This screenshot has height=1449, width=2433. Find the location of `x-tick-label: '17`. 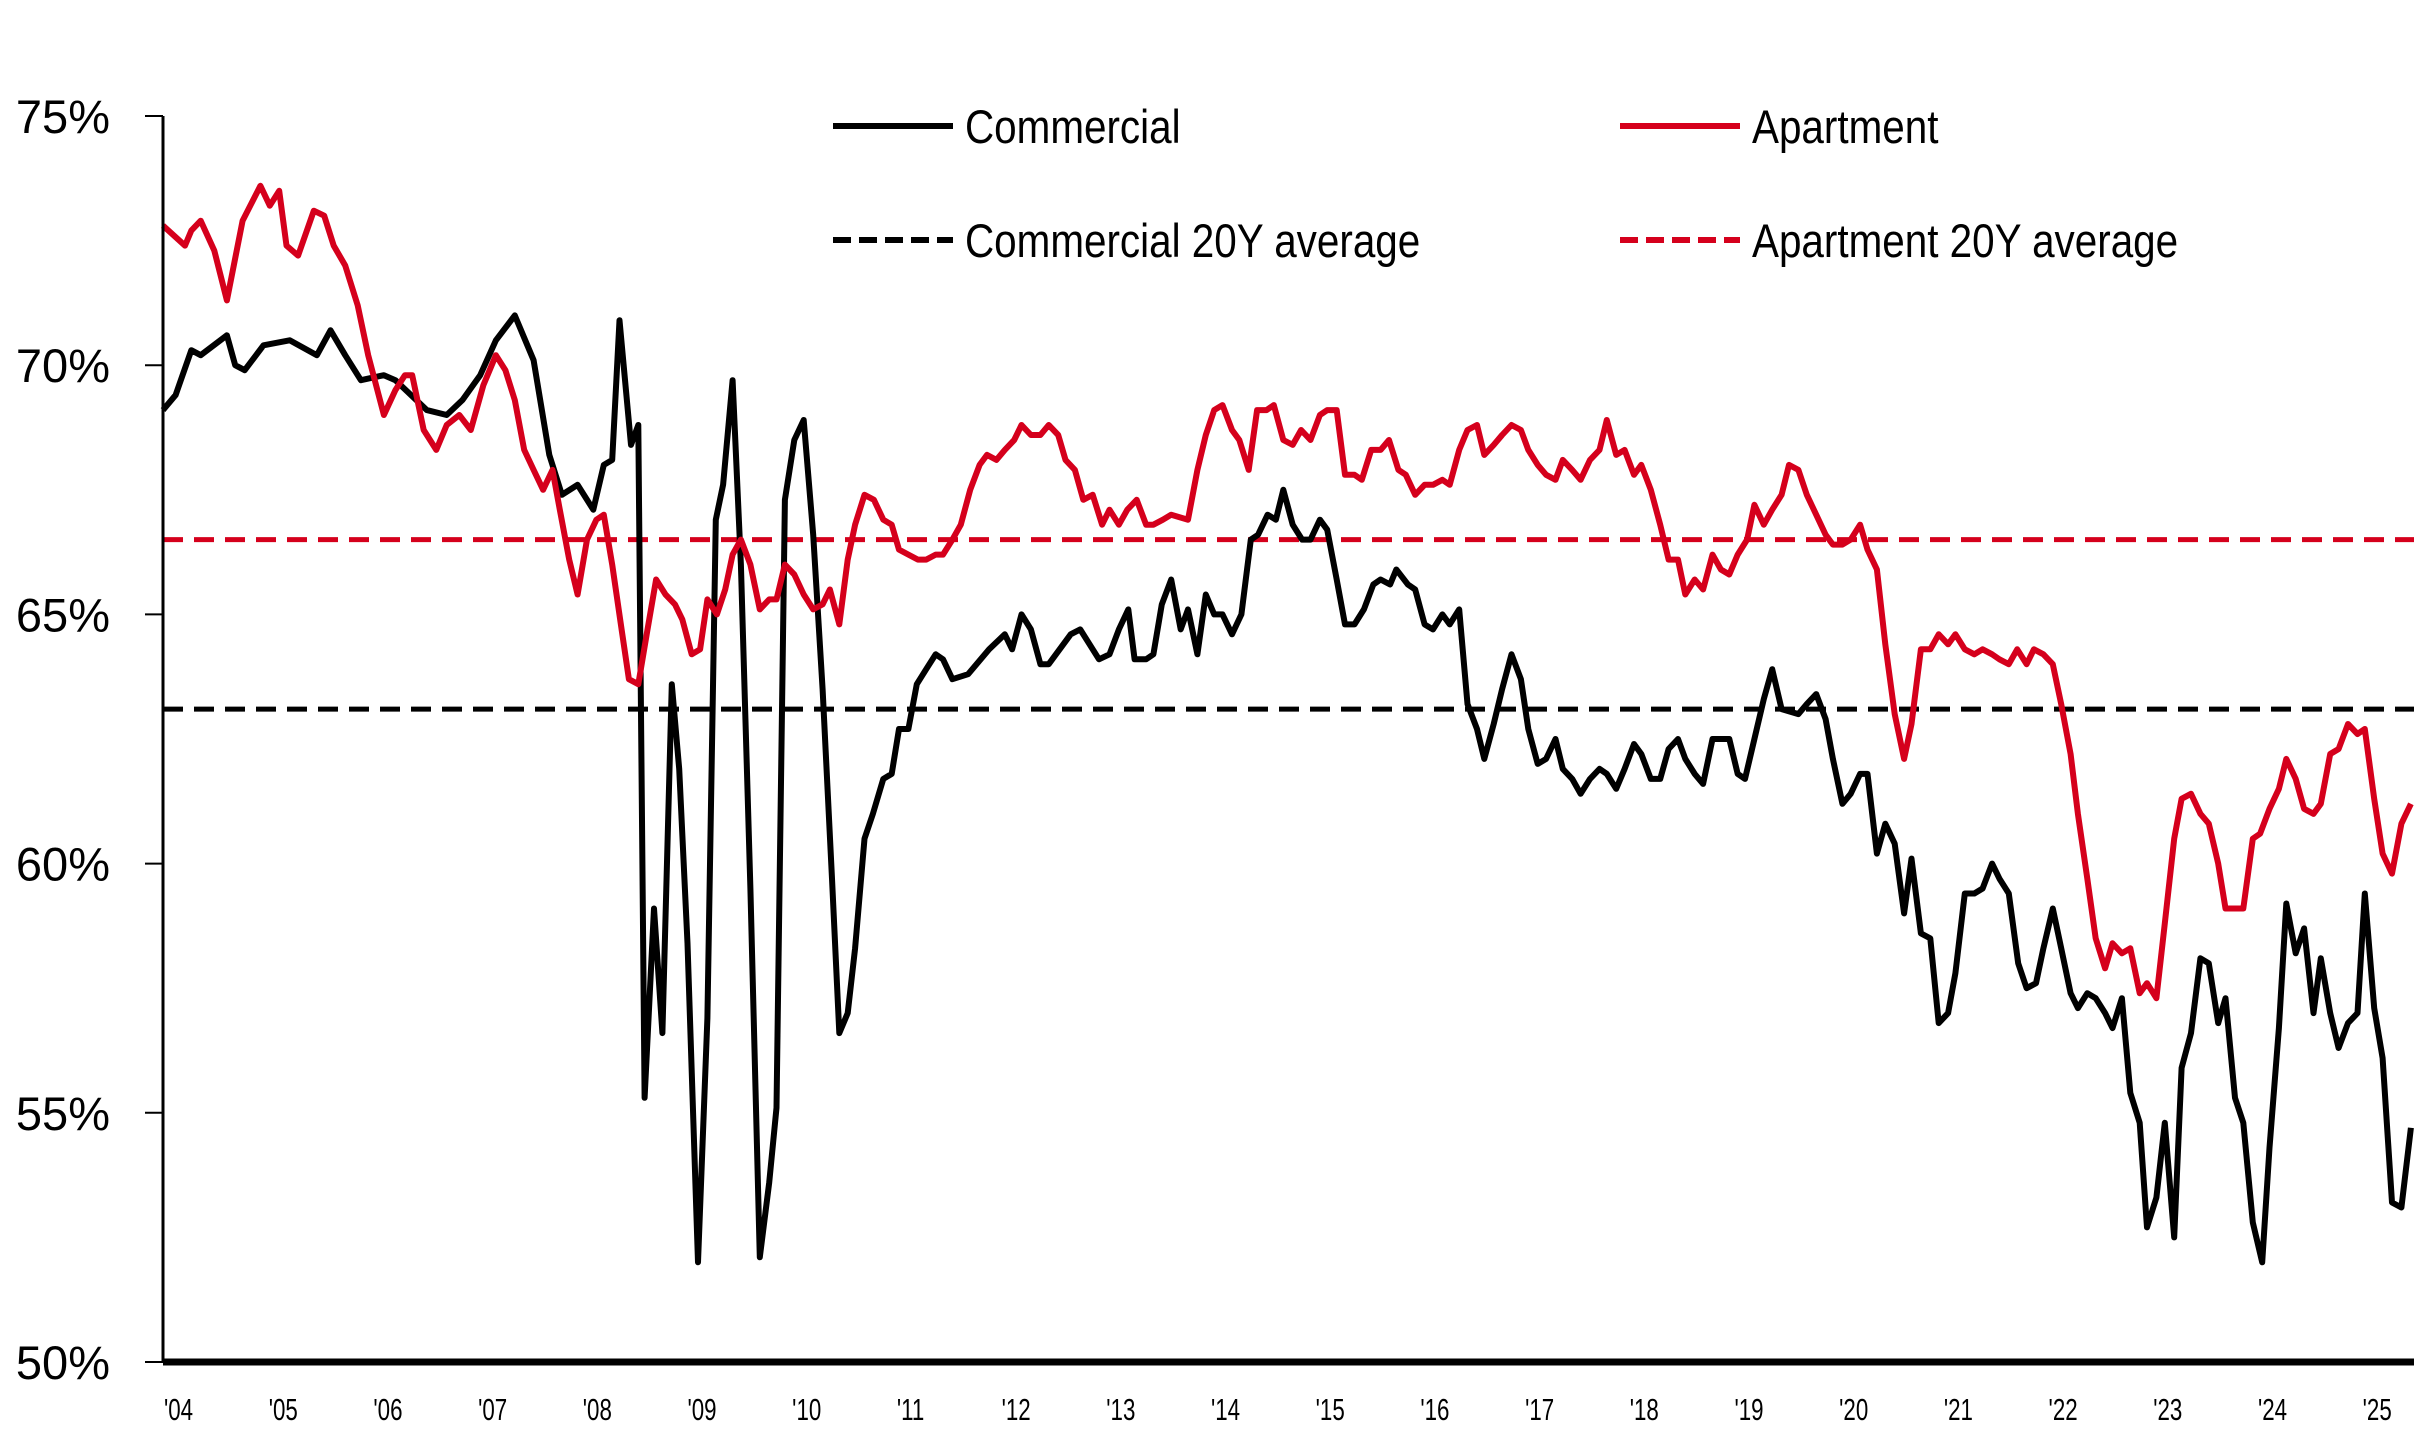

x-tick-label: '17 is located at coordinates (1539, 1409).